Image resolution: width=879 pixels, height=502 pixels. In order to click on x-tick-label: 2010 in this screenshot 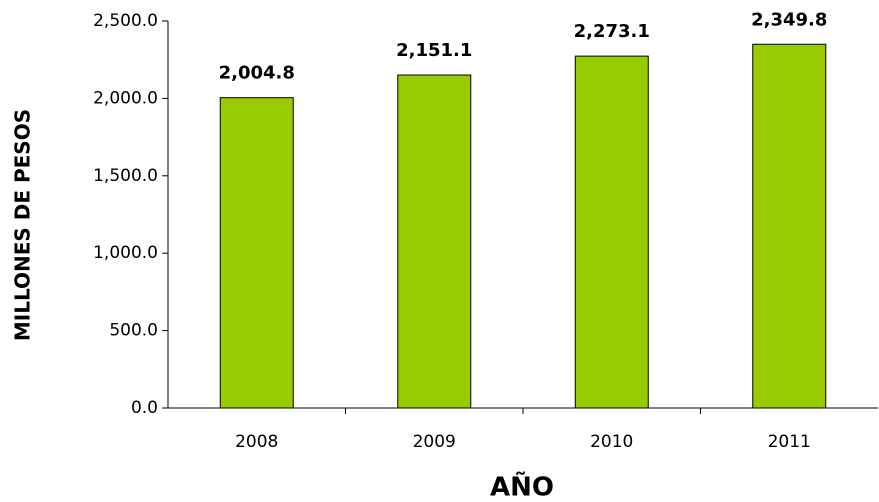, I will do `click(611, 442)`.